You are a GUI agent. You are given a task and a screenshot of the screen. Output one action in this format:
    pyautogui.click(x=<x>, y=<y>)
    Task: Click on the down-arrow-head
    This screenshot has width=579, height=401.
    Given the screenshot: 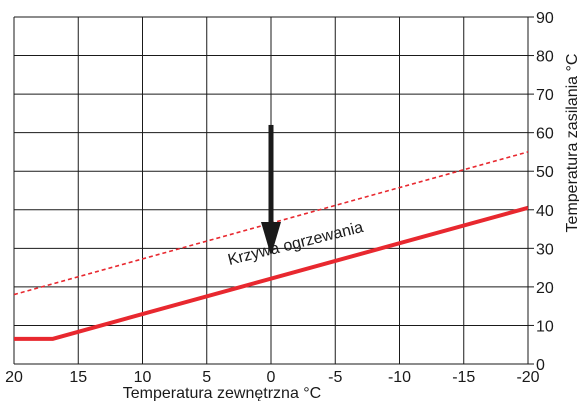 What is the action you would take?
    pyautogui.click(x=271, y=239)
    